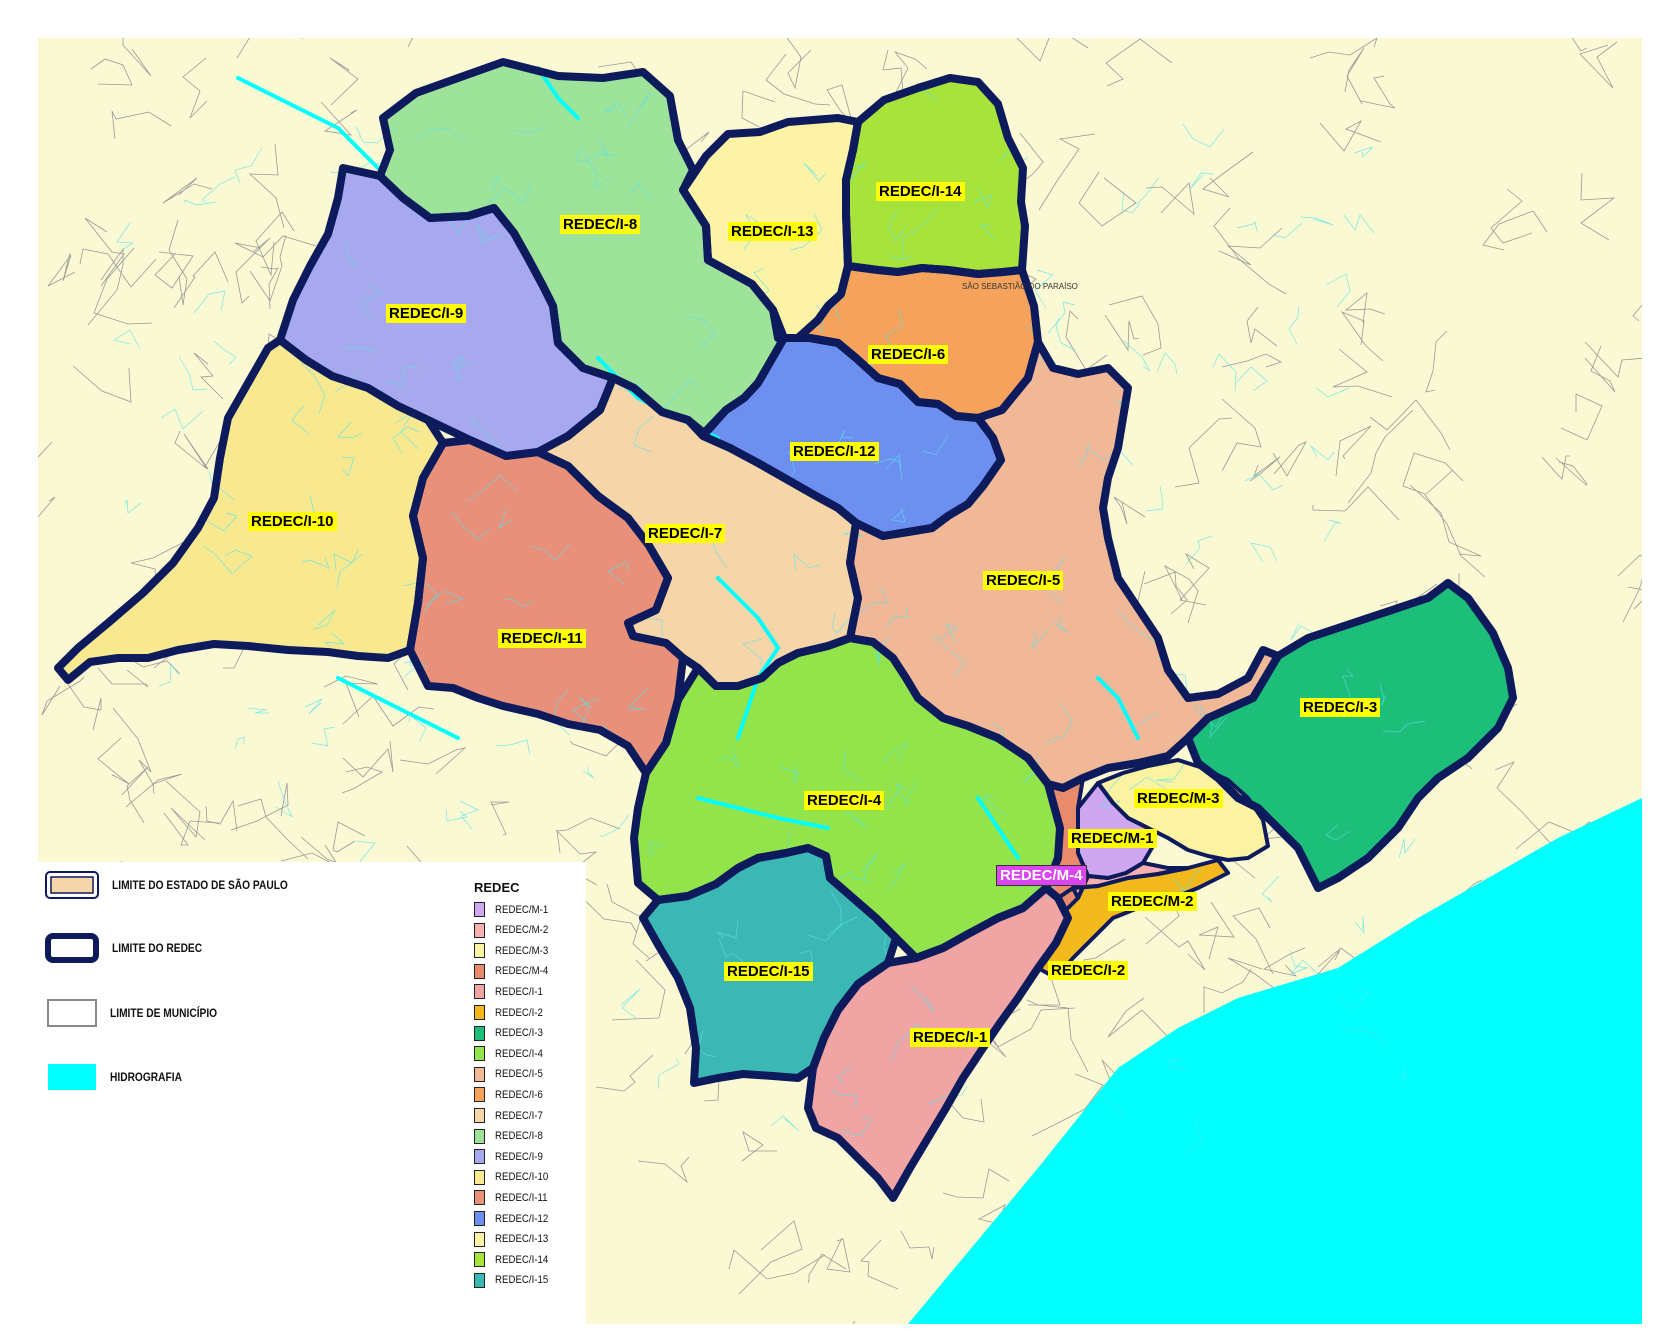  What do you see at coordinates (542, 638) in the screenshot?
I see `label-redec-i-11: REDEC/I-11` at bounding box center [542, 638].